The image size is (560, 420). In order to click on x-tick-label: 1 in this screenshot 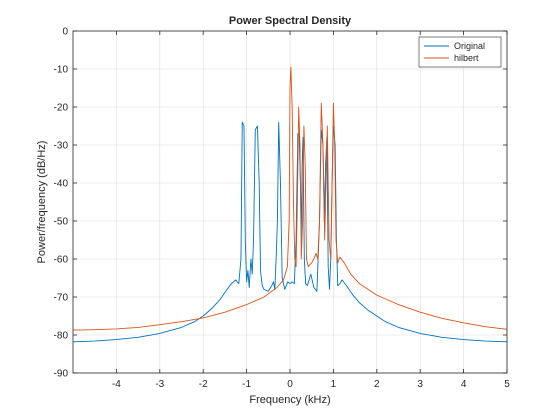, I will do `click(334, 384)`.